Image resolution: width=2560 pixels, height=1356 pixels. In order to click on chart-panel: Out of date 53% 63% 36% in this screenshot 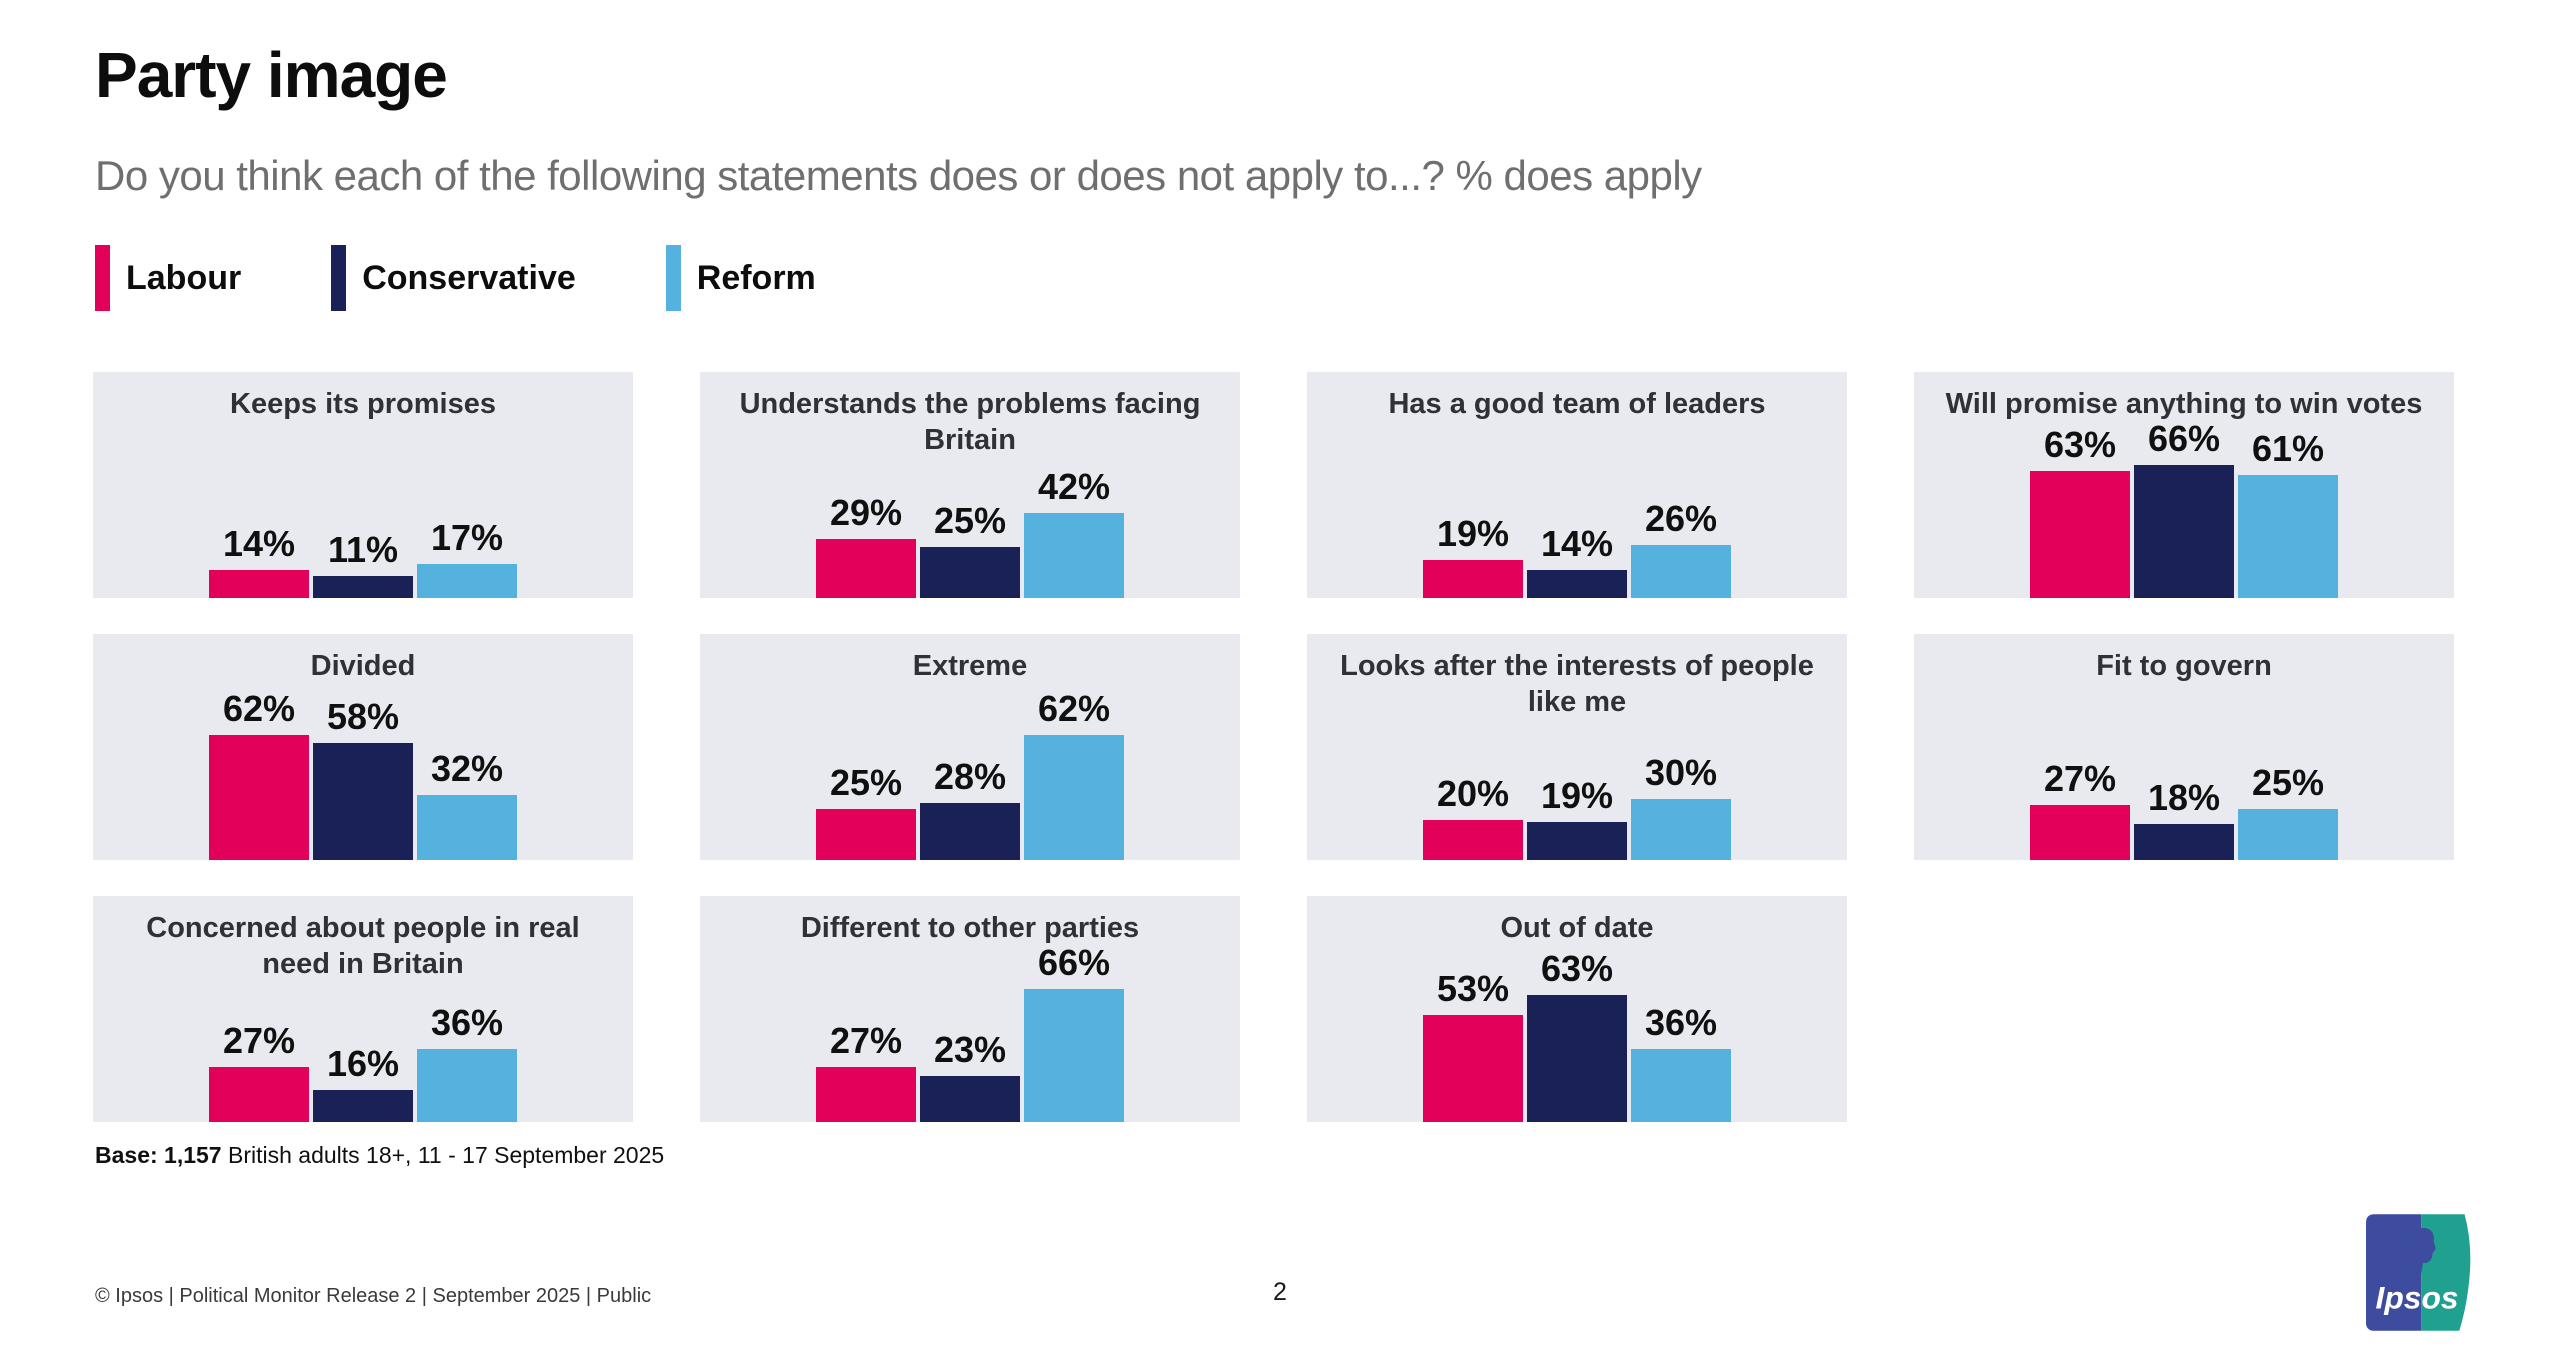, I will do `click(1577, 1009)`.